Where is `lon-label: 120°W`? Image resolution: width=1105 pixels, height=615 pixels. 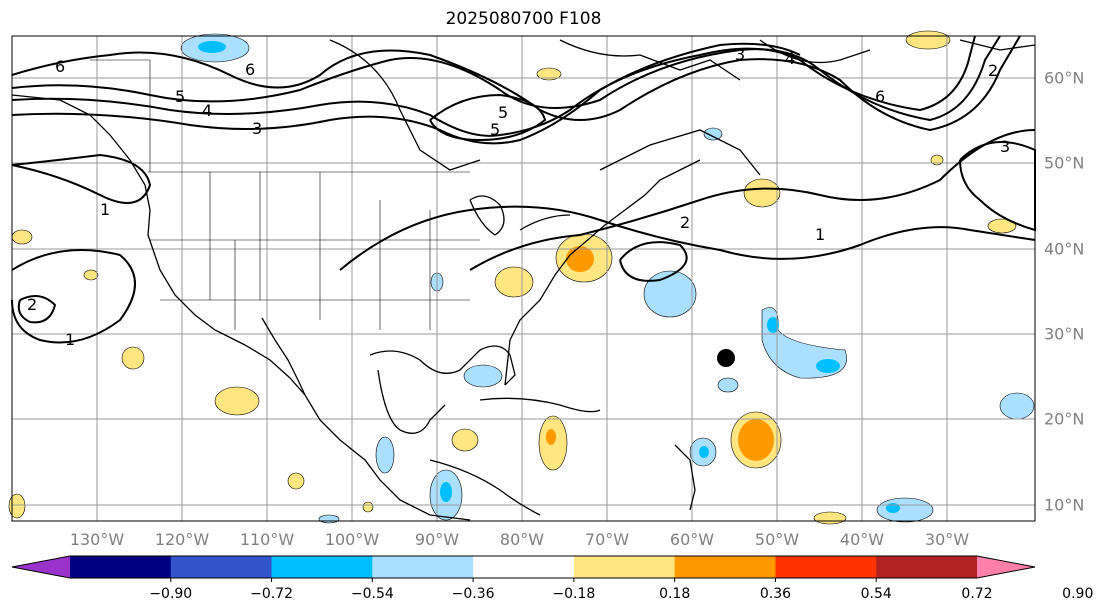
lon-label: 120°W is located at coordinates (182, 539).